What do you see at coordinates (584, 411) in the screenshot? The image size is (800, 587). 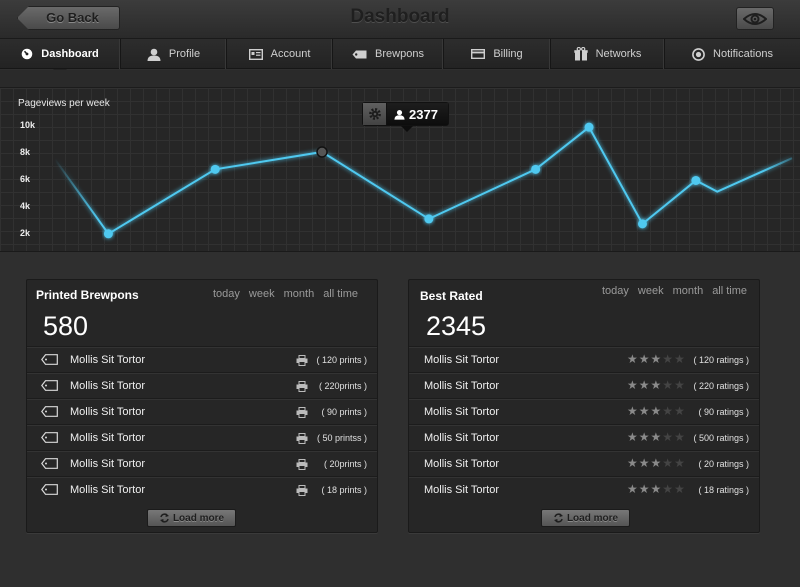 I see `list-item: Mollis Sit Tortor ★ ★ ★ ★ ★( 90 ratings )` at bounding box center [584, 411].